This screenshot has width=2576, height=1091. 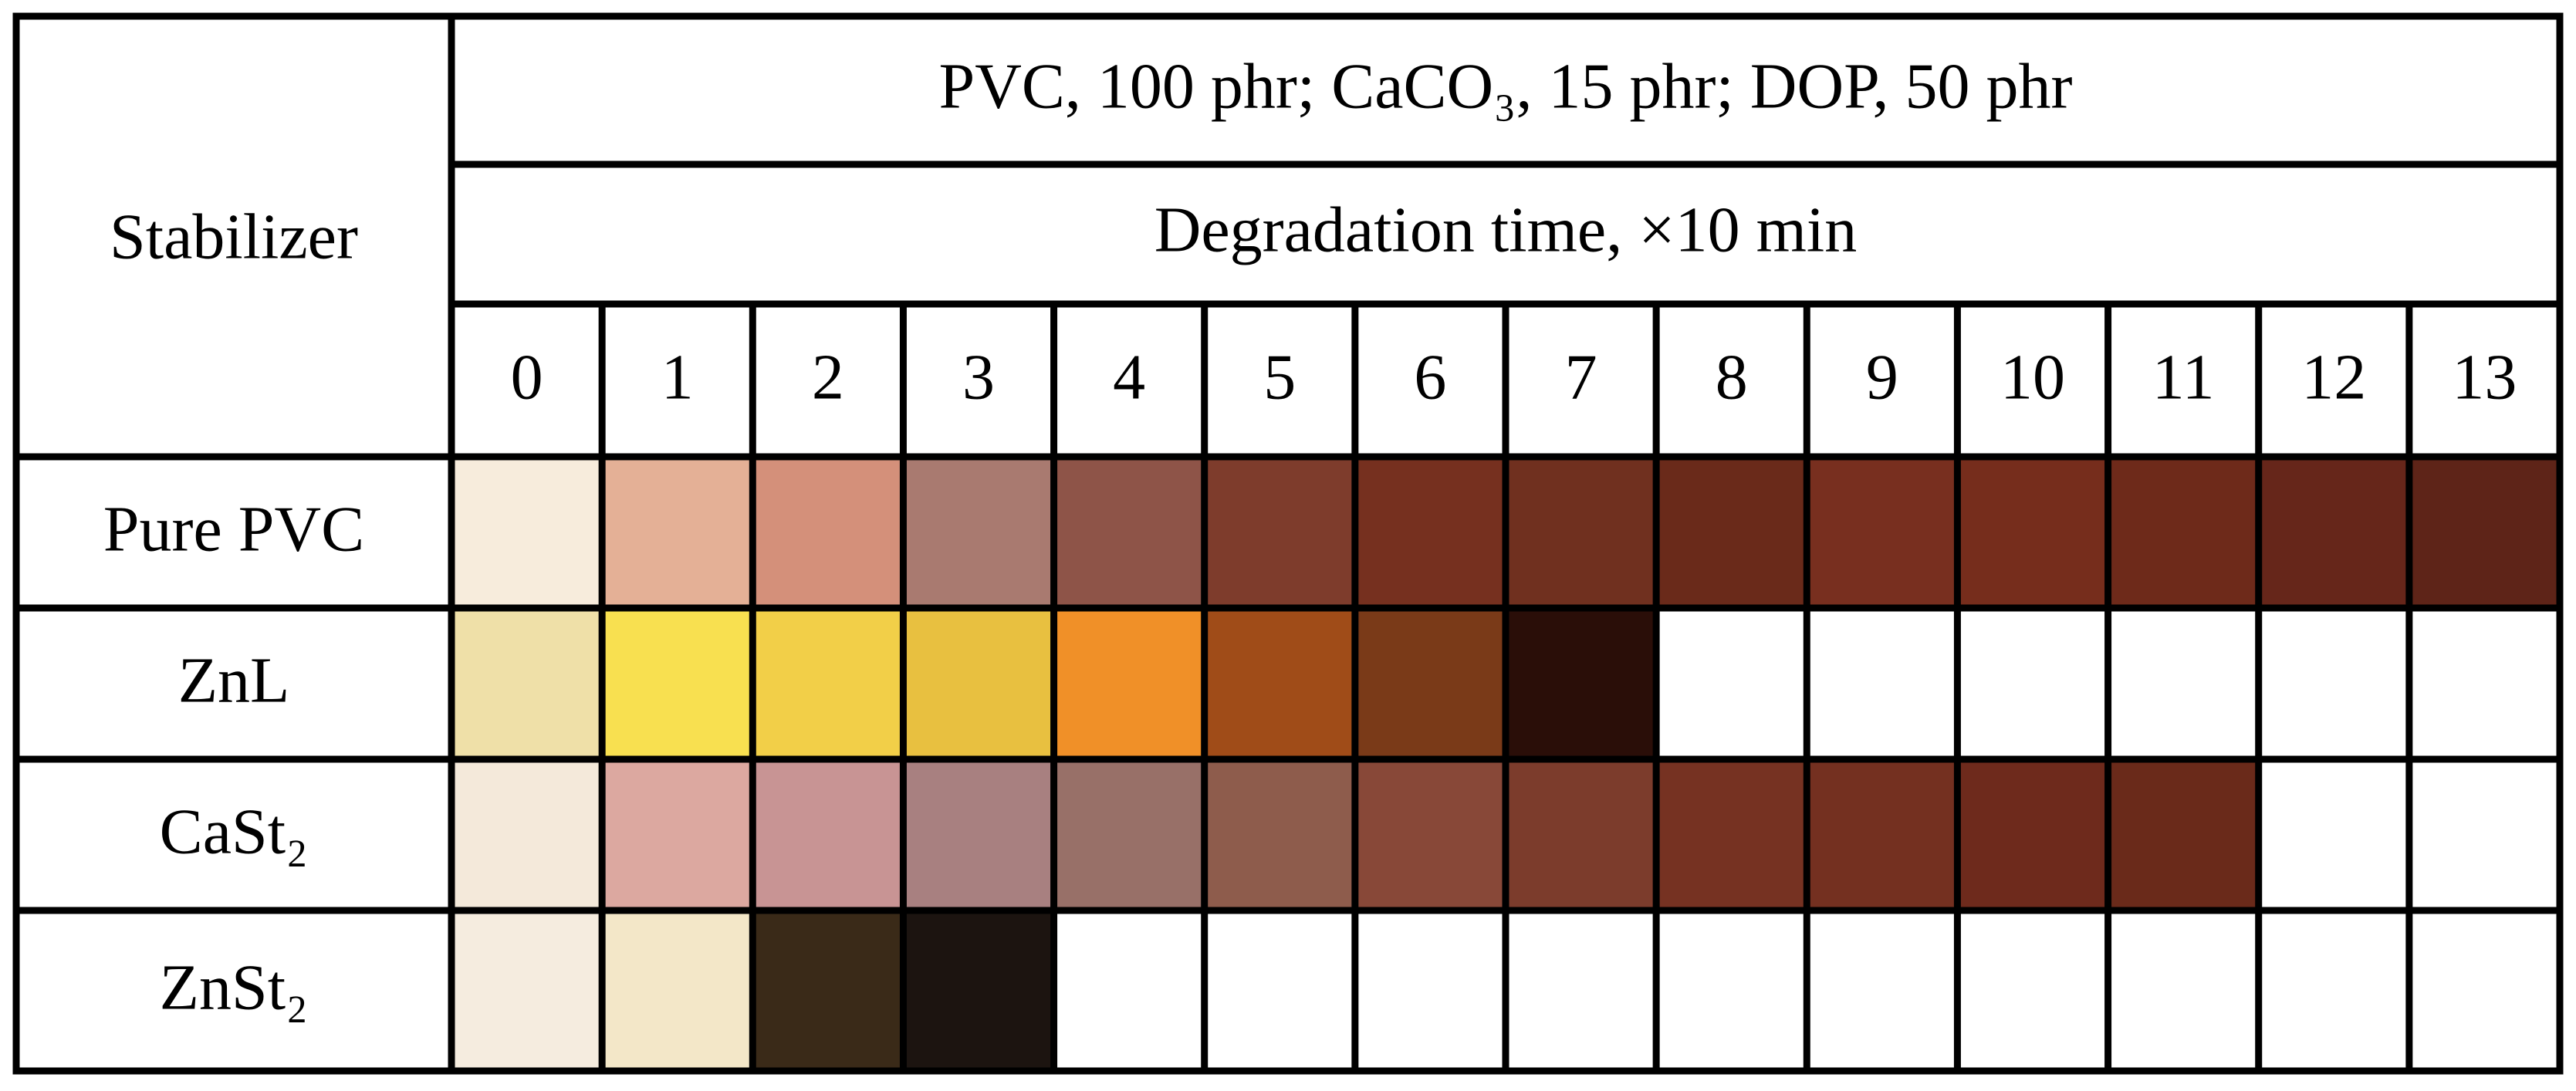 I want to click on time-label: 10, so click(x=2032, y=377).